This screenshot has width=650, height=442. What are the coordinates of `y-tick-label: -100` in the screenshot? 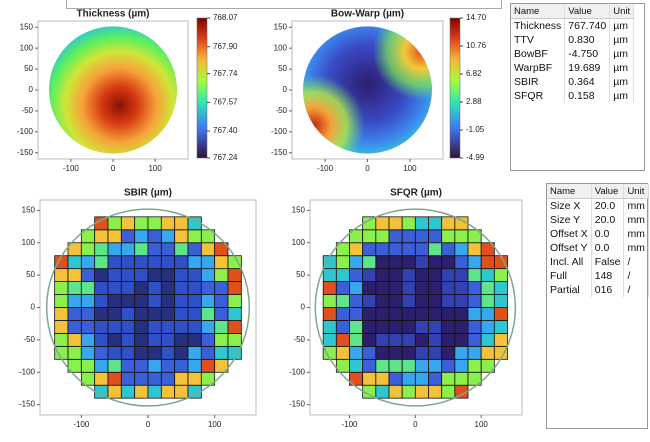 It's located at (279, 131).